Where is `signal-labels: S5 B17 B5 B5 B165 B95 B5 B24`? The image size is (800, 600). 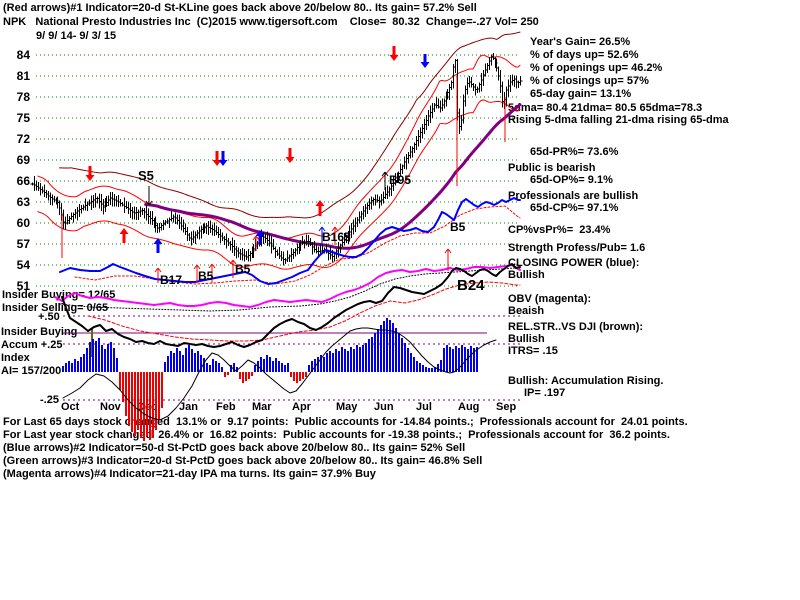 signal-labels: S5 B17 B5 B5 B165 B95 B5 B24 is located at coordinates (311, 231).